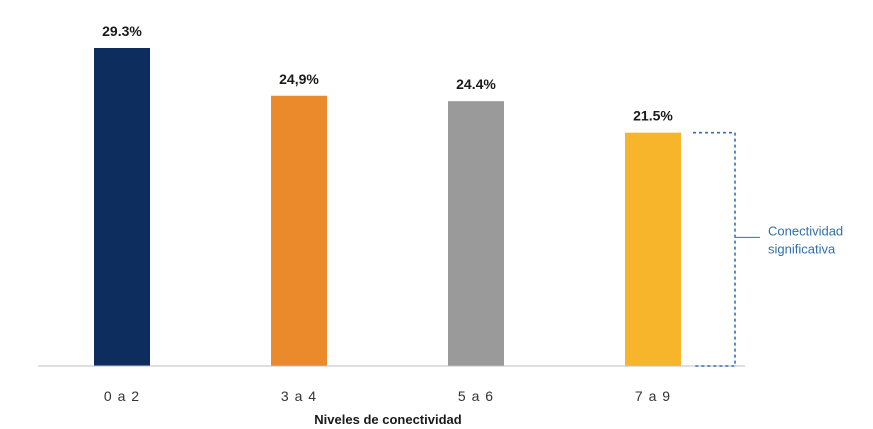 The height and width of the screenshot is (429, 873). What do you see at coordinates (476, 84) in the screenshot?
I see `value-label-5-a-6: 24.4%` at bounding box center [476, 84].